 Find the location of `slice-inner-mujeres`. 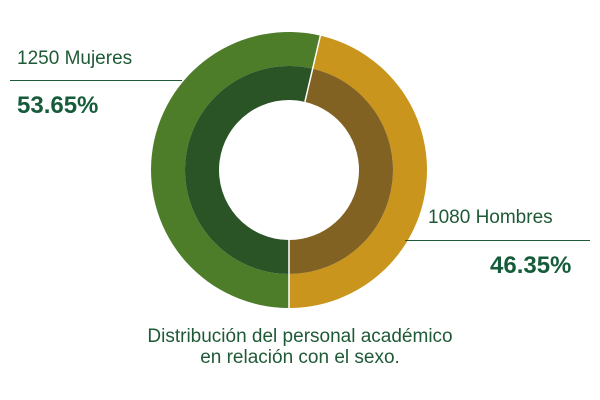

slice-inner-mujeres is located at coordinates (249, 170).